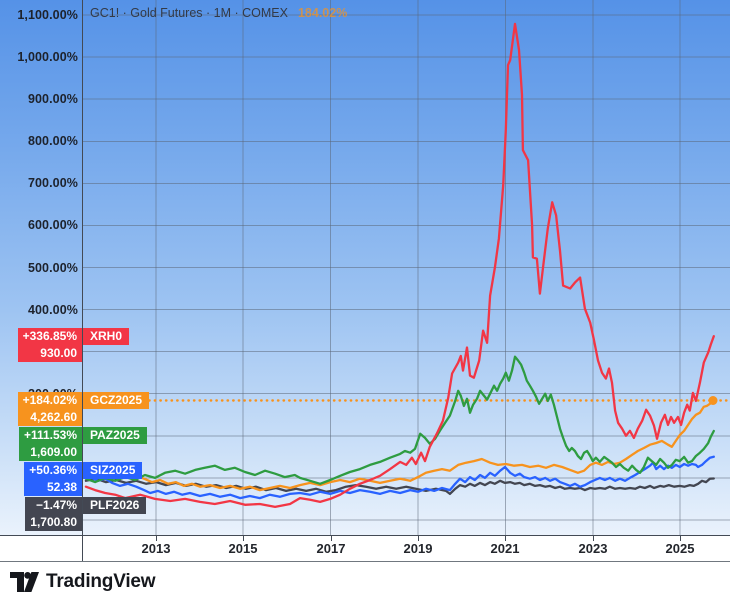 The height and width of the screenshot is (605, 730). What do you see at coordinates (53, 417) in the screenshot?
I see `price-label-value: 4,262.60` at bounding box center [53, 417].